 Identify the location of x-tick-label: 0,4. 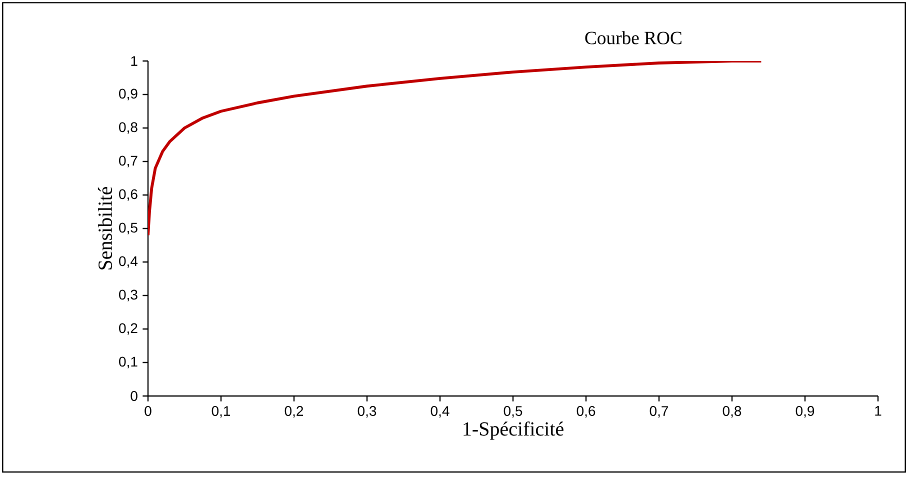
(440, 412).